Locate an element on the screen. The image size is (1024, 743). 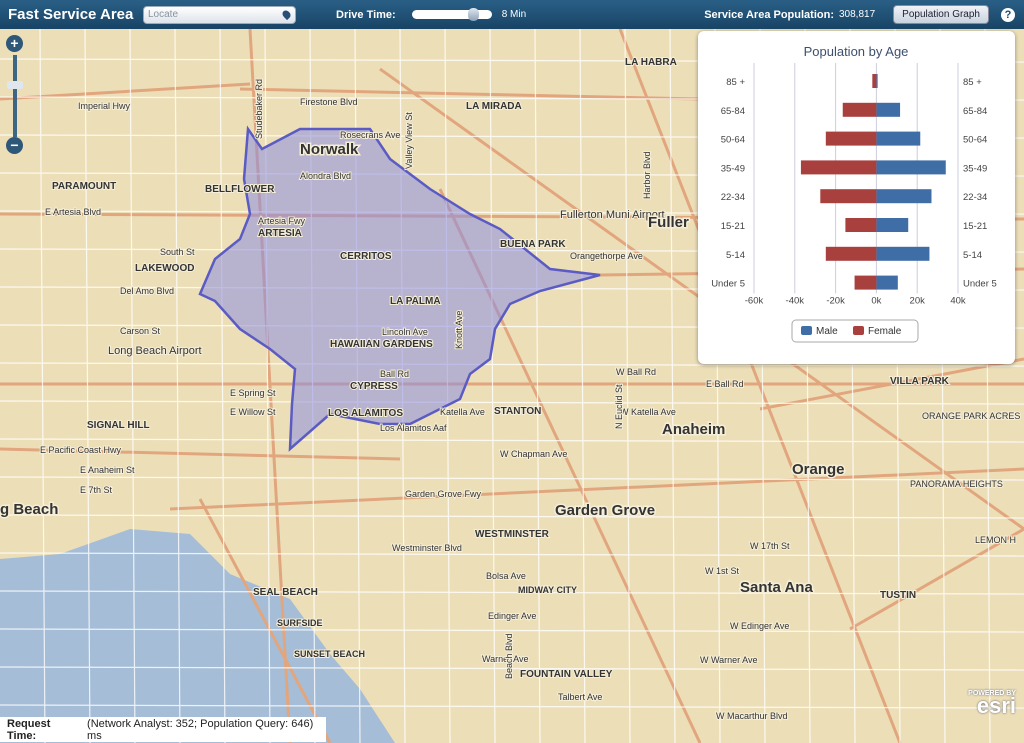
map-label: SUNSET BEACH is located at coordinates (329, 654).